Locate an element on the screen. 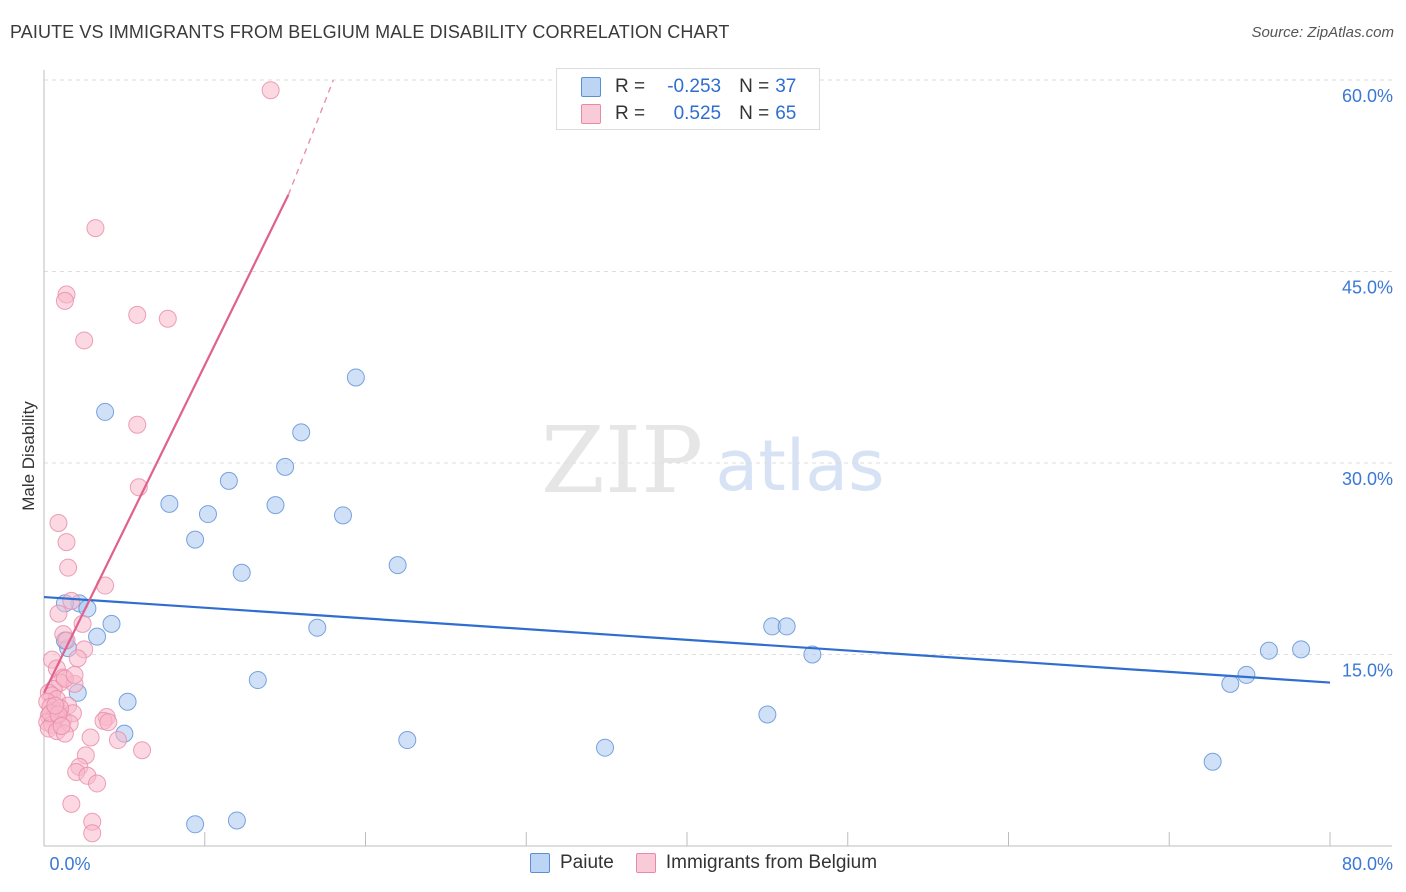  x-tick-label: 80.0% is located at coordinates (1367, 864).